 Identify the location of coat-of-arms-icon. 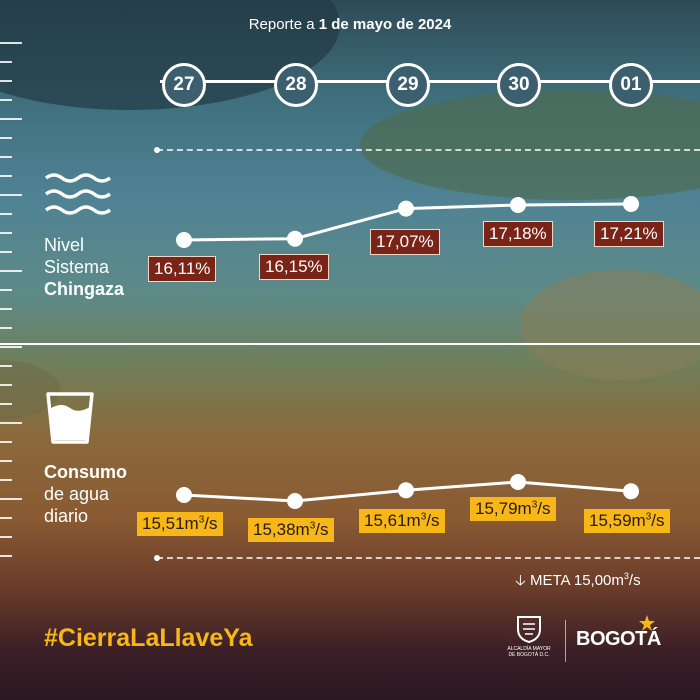
(529, 630).